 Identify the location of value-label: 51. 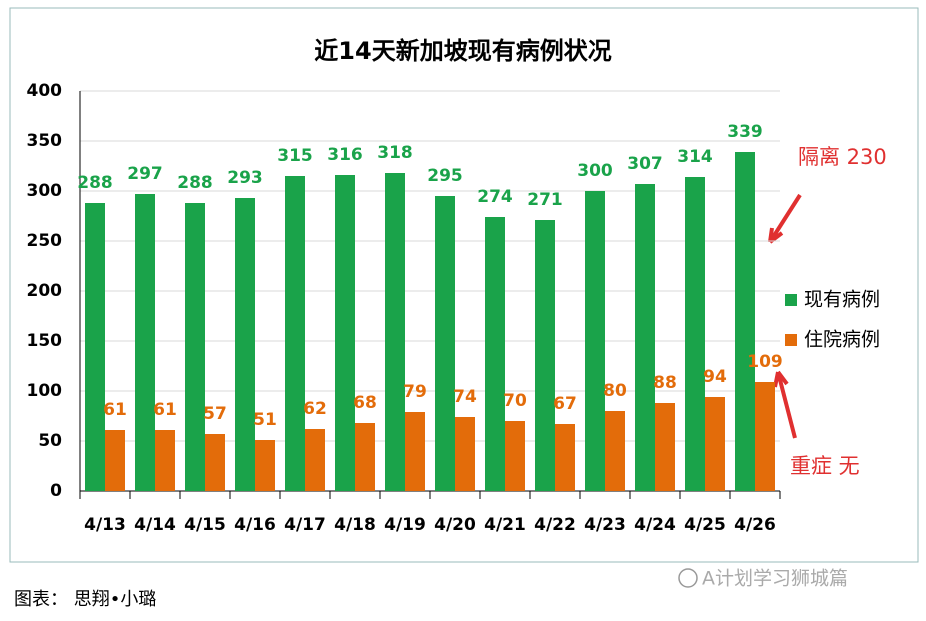
(265, 420).